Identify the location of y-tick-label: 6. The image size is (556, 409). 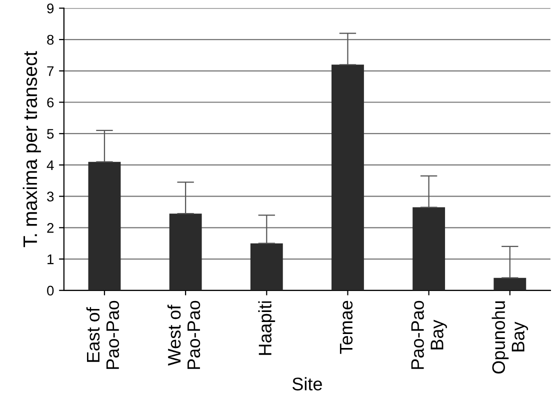
(50, 103).